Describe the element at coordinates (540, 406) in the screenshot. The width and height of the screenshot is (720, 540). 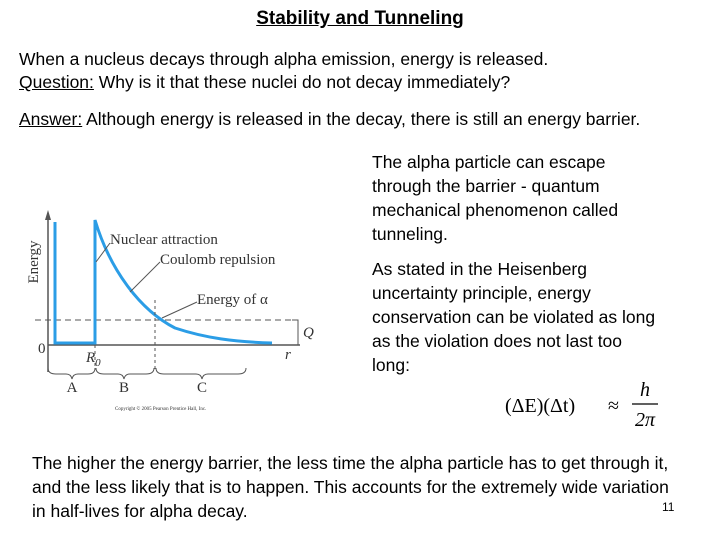
I see `formula-left: (ΔE)(Δt)` at that location.